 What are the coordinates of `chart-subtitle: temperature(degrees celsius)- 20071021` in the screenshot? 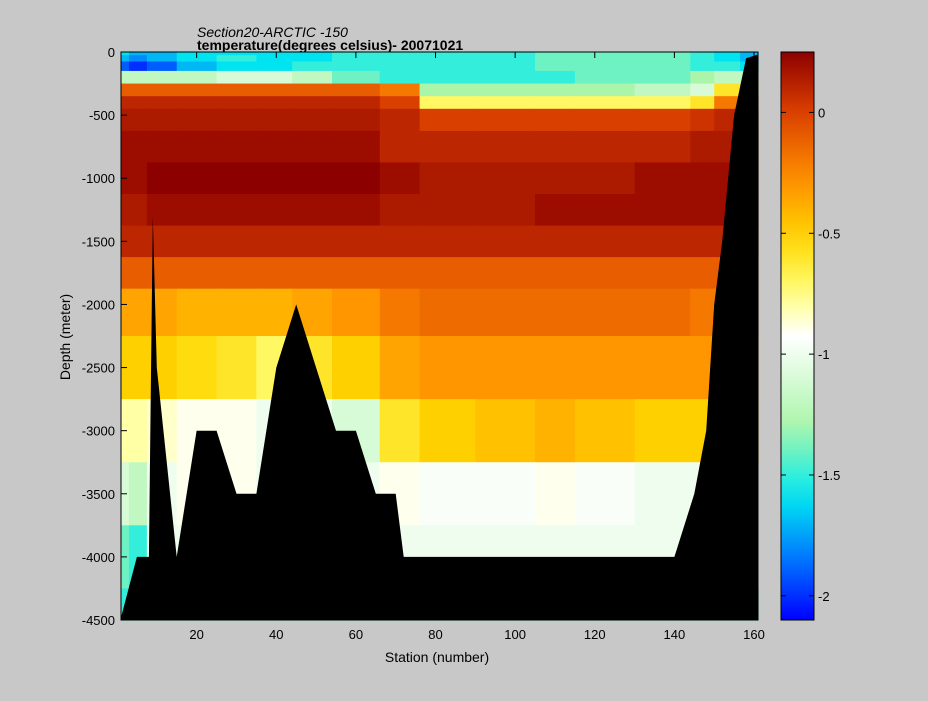 It's located at (330, 45).